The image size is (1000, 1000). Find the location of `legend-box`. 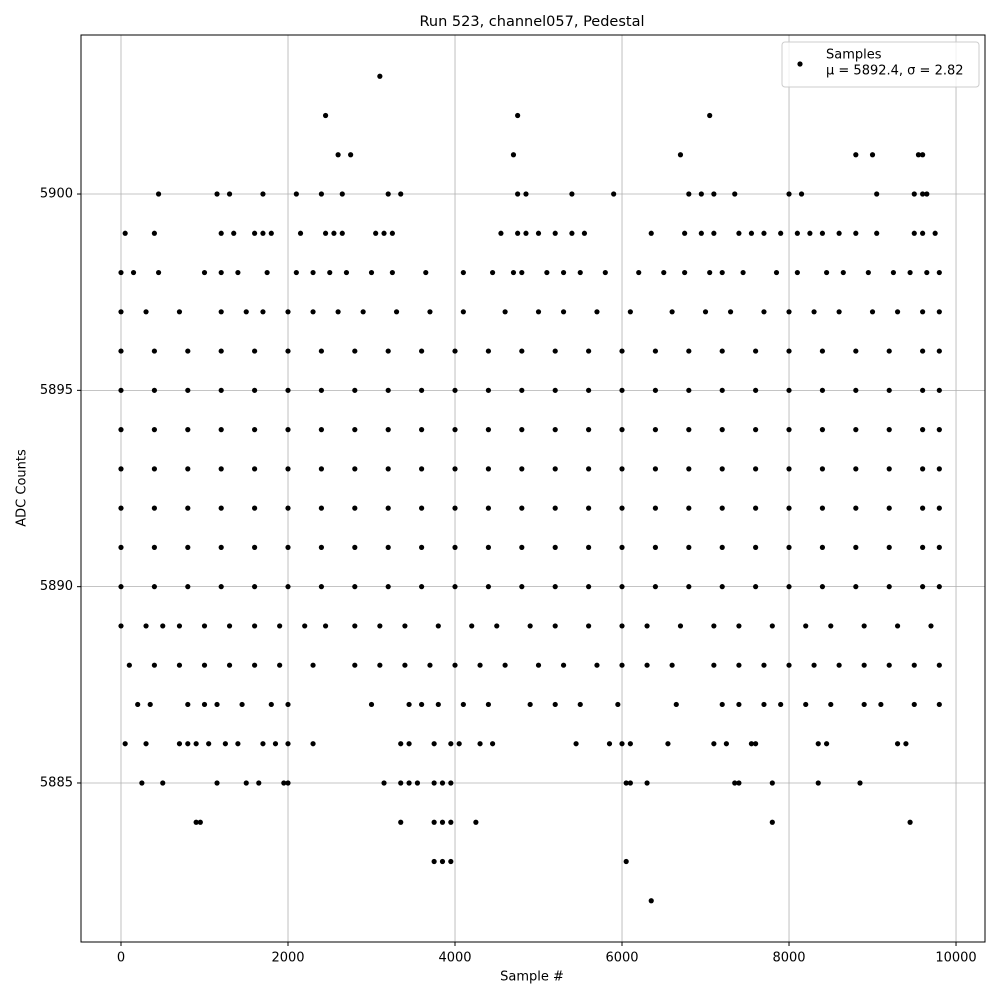

legend-box is located at coordinates (880, 64).